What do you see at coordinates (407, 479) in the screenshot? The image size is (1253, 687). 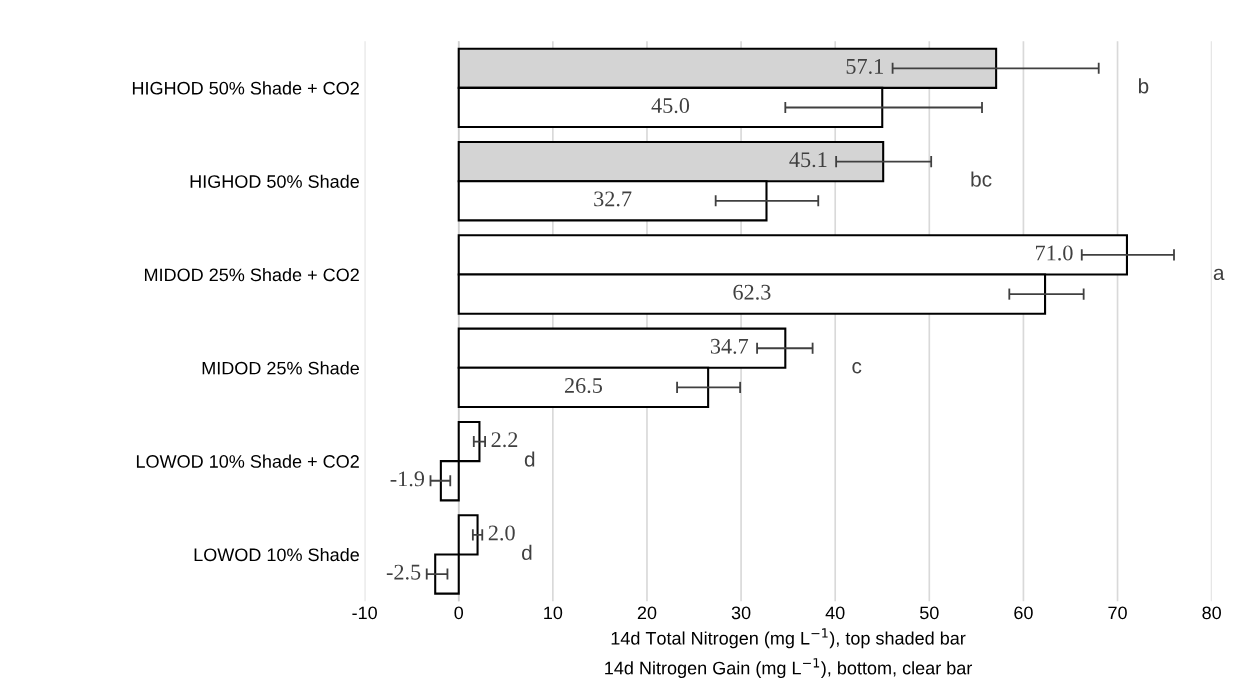 I see `data-label: -1.9` at bounding box center [407, 479].